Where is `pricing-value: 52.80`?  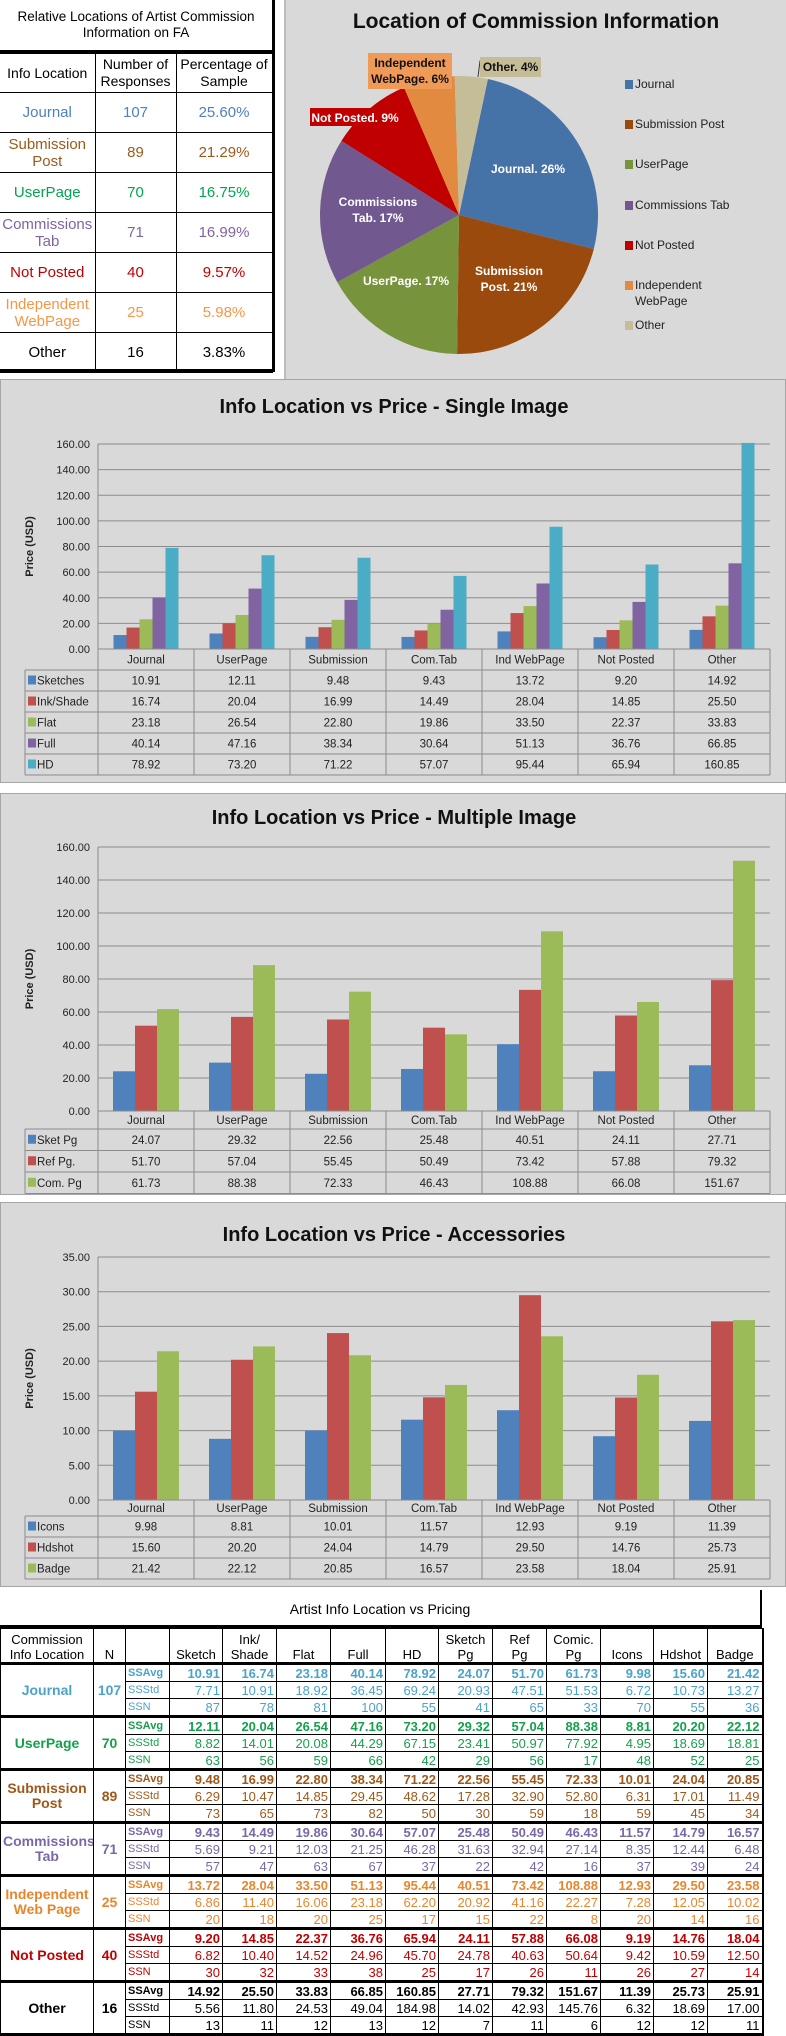
pricing-value: 52.80 is located at coordinates (573, 1796).